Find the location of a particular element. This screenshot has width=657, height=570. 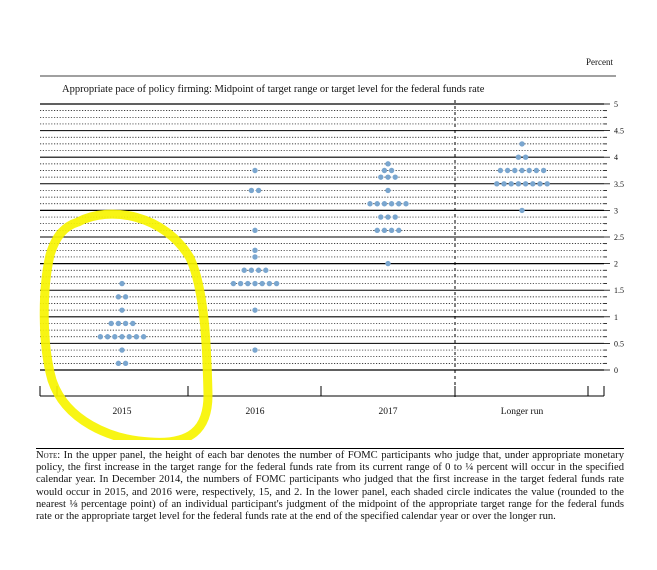

y-tick-label: 3.5 is located at coordinates (619, 184).